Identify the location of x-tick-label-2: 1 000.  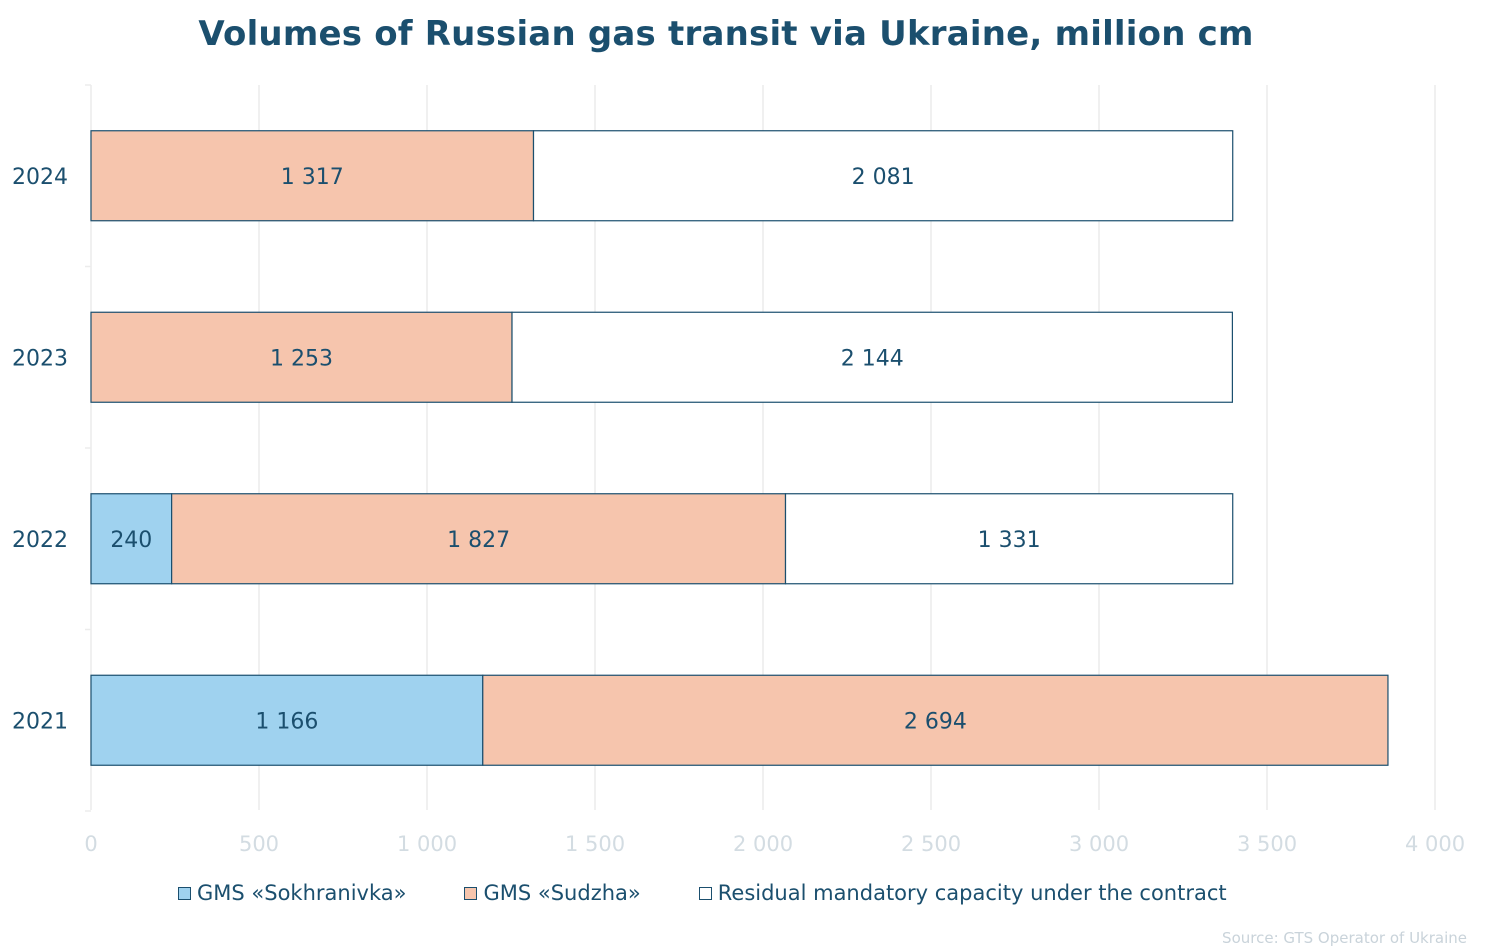
(427, 844).